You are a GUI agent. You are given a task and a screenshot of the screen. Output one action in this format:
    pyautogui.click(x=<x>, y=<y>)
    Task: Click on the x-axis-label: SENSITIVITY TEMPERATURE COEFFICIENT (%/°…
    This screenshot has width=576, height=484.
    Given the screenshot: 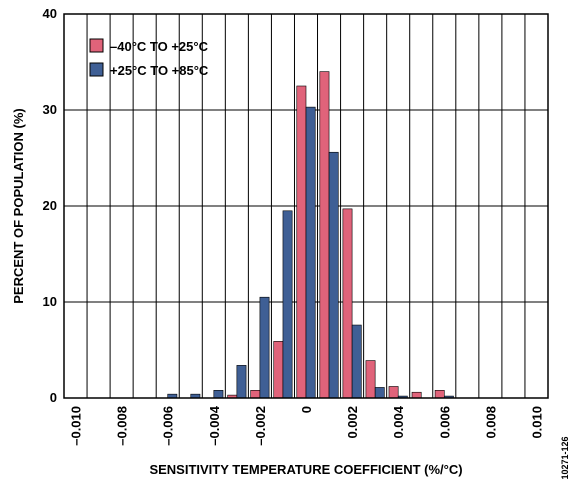 What is the action you would take?
    pyautogui.click(x=305, y=469)
    